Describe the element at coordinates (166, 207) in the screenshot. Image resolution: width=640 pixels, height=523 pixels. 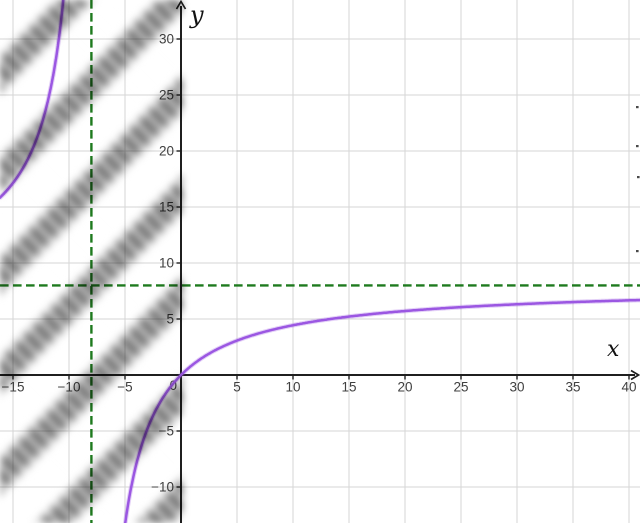
I see `y-tick-label: 15` at that location.